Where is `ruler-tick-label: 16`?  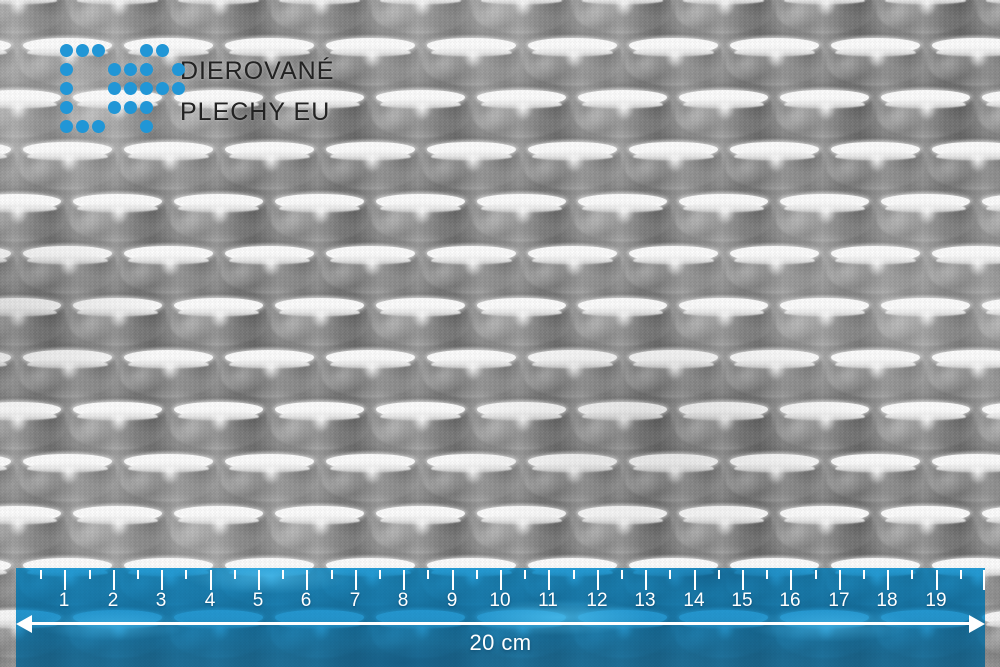
ruler-tick-label: 16 is located at coordinates (790, 600).